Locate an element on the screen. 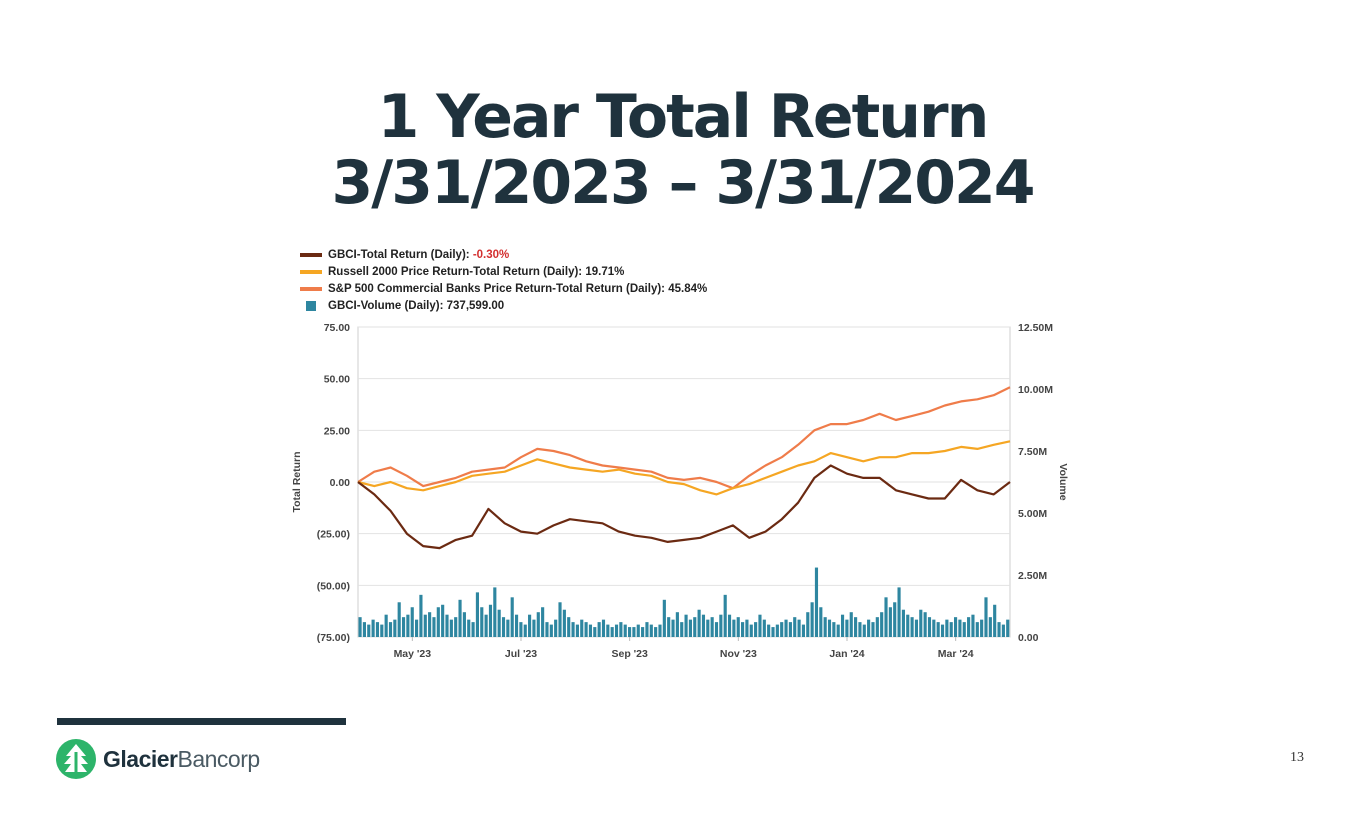 The height and width of the screenshot is (829, 1365). legend-label: GBCI-Volume (Daily): is located at coordinates (386, 305).